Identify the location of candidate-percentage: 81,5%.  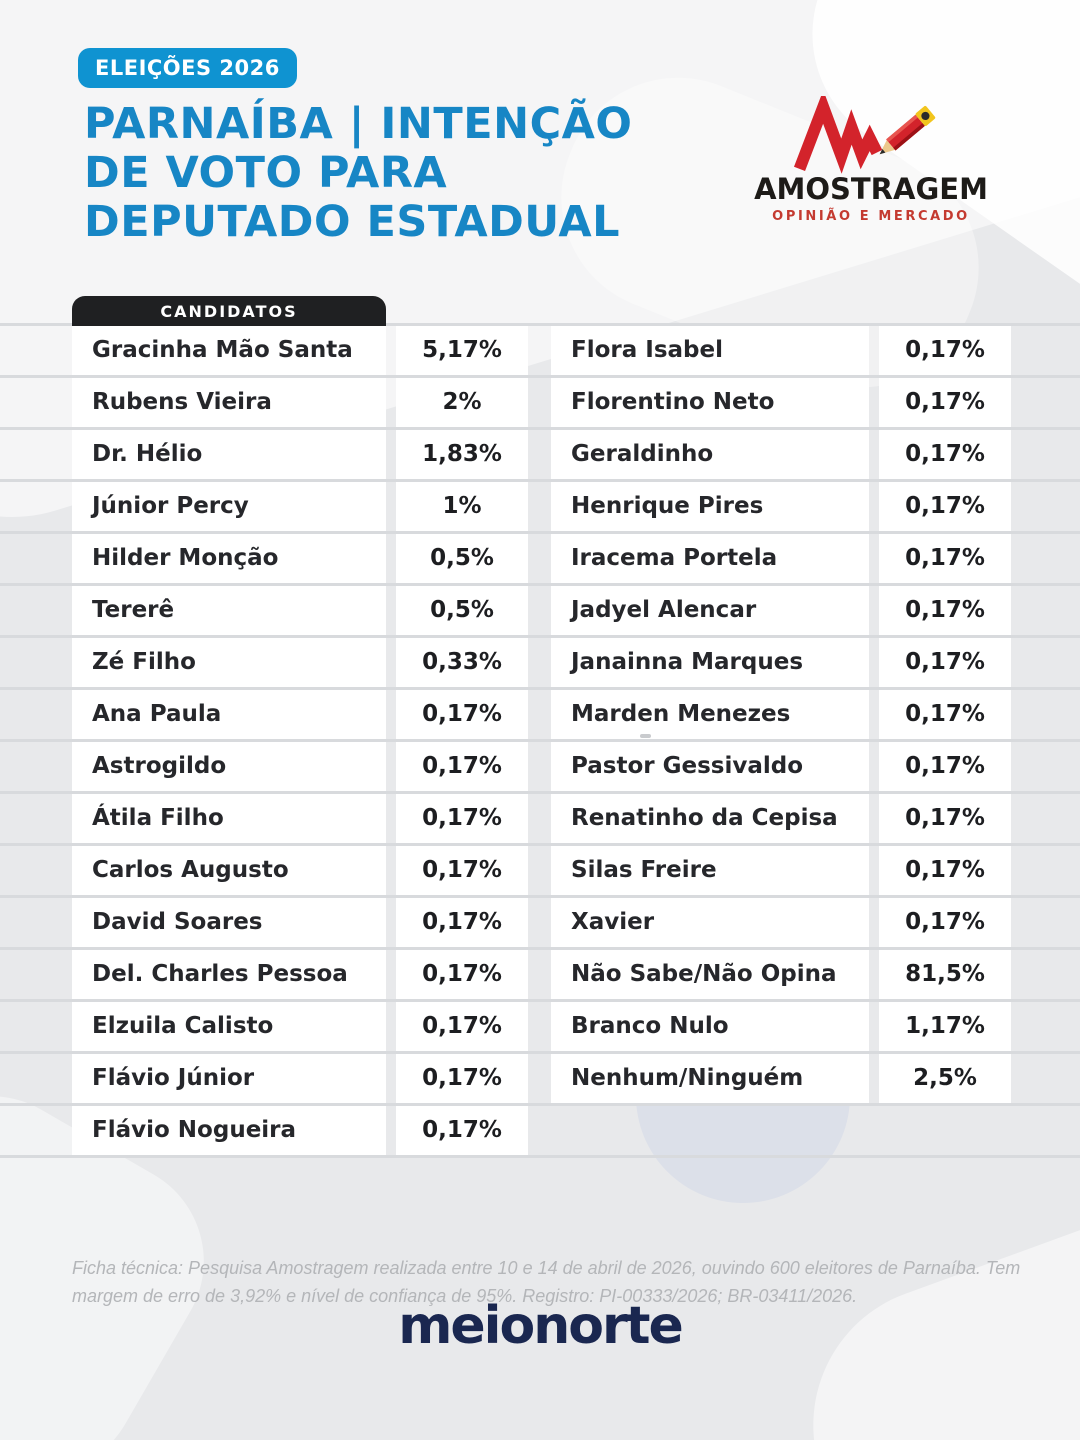
(945, 974).